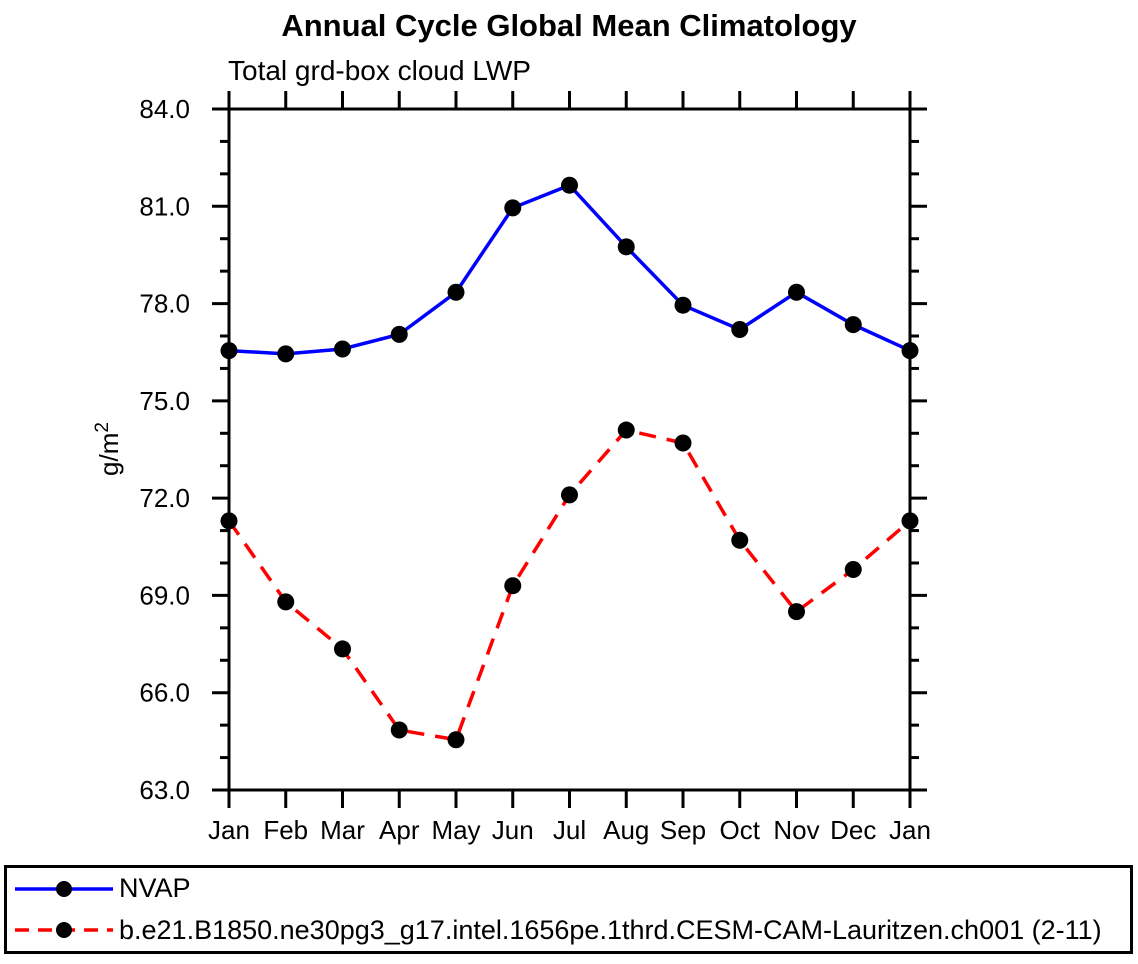 This screenshot has height=964, width=1138. What do you see at coordinates (853, 830) in the screenshot?
I see `x-tick-label: Dec` at bounding box center [853, 830].